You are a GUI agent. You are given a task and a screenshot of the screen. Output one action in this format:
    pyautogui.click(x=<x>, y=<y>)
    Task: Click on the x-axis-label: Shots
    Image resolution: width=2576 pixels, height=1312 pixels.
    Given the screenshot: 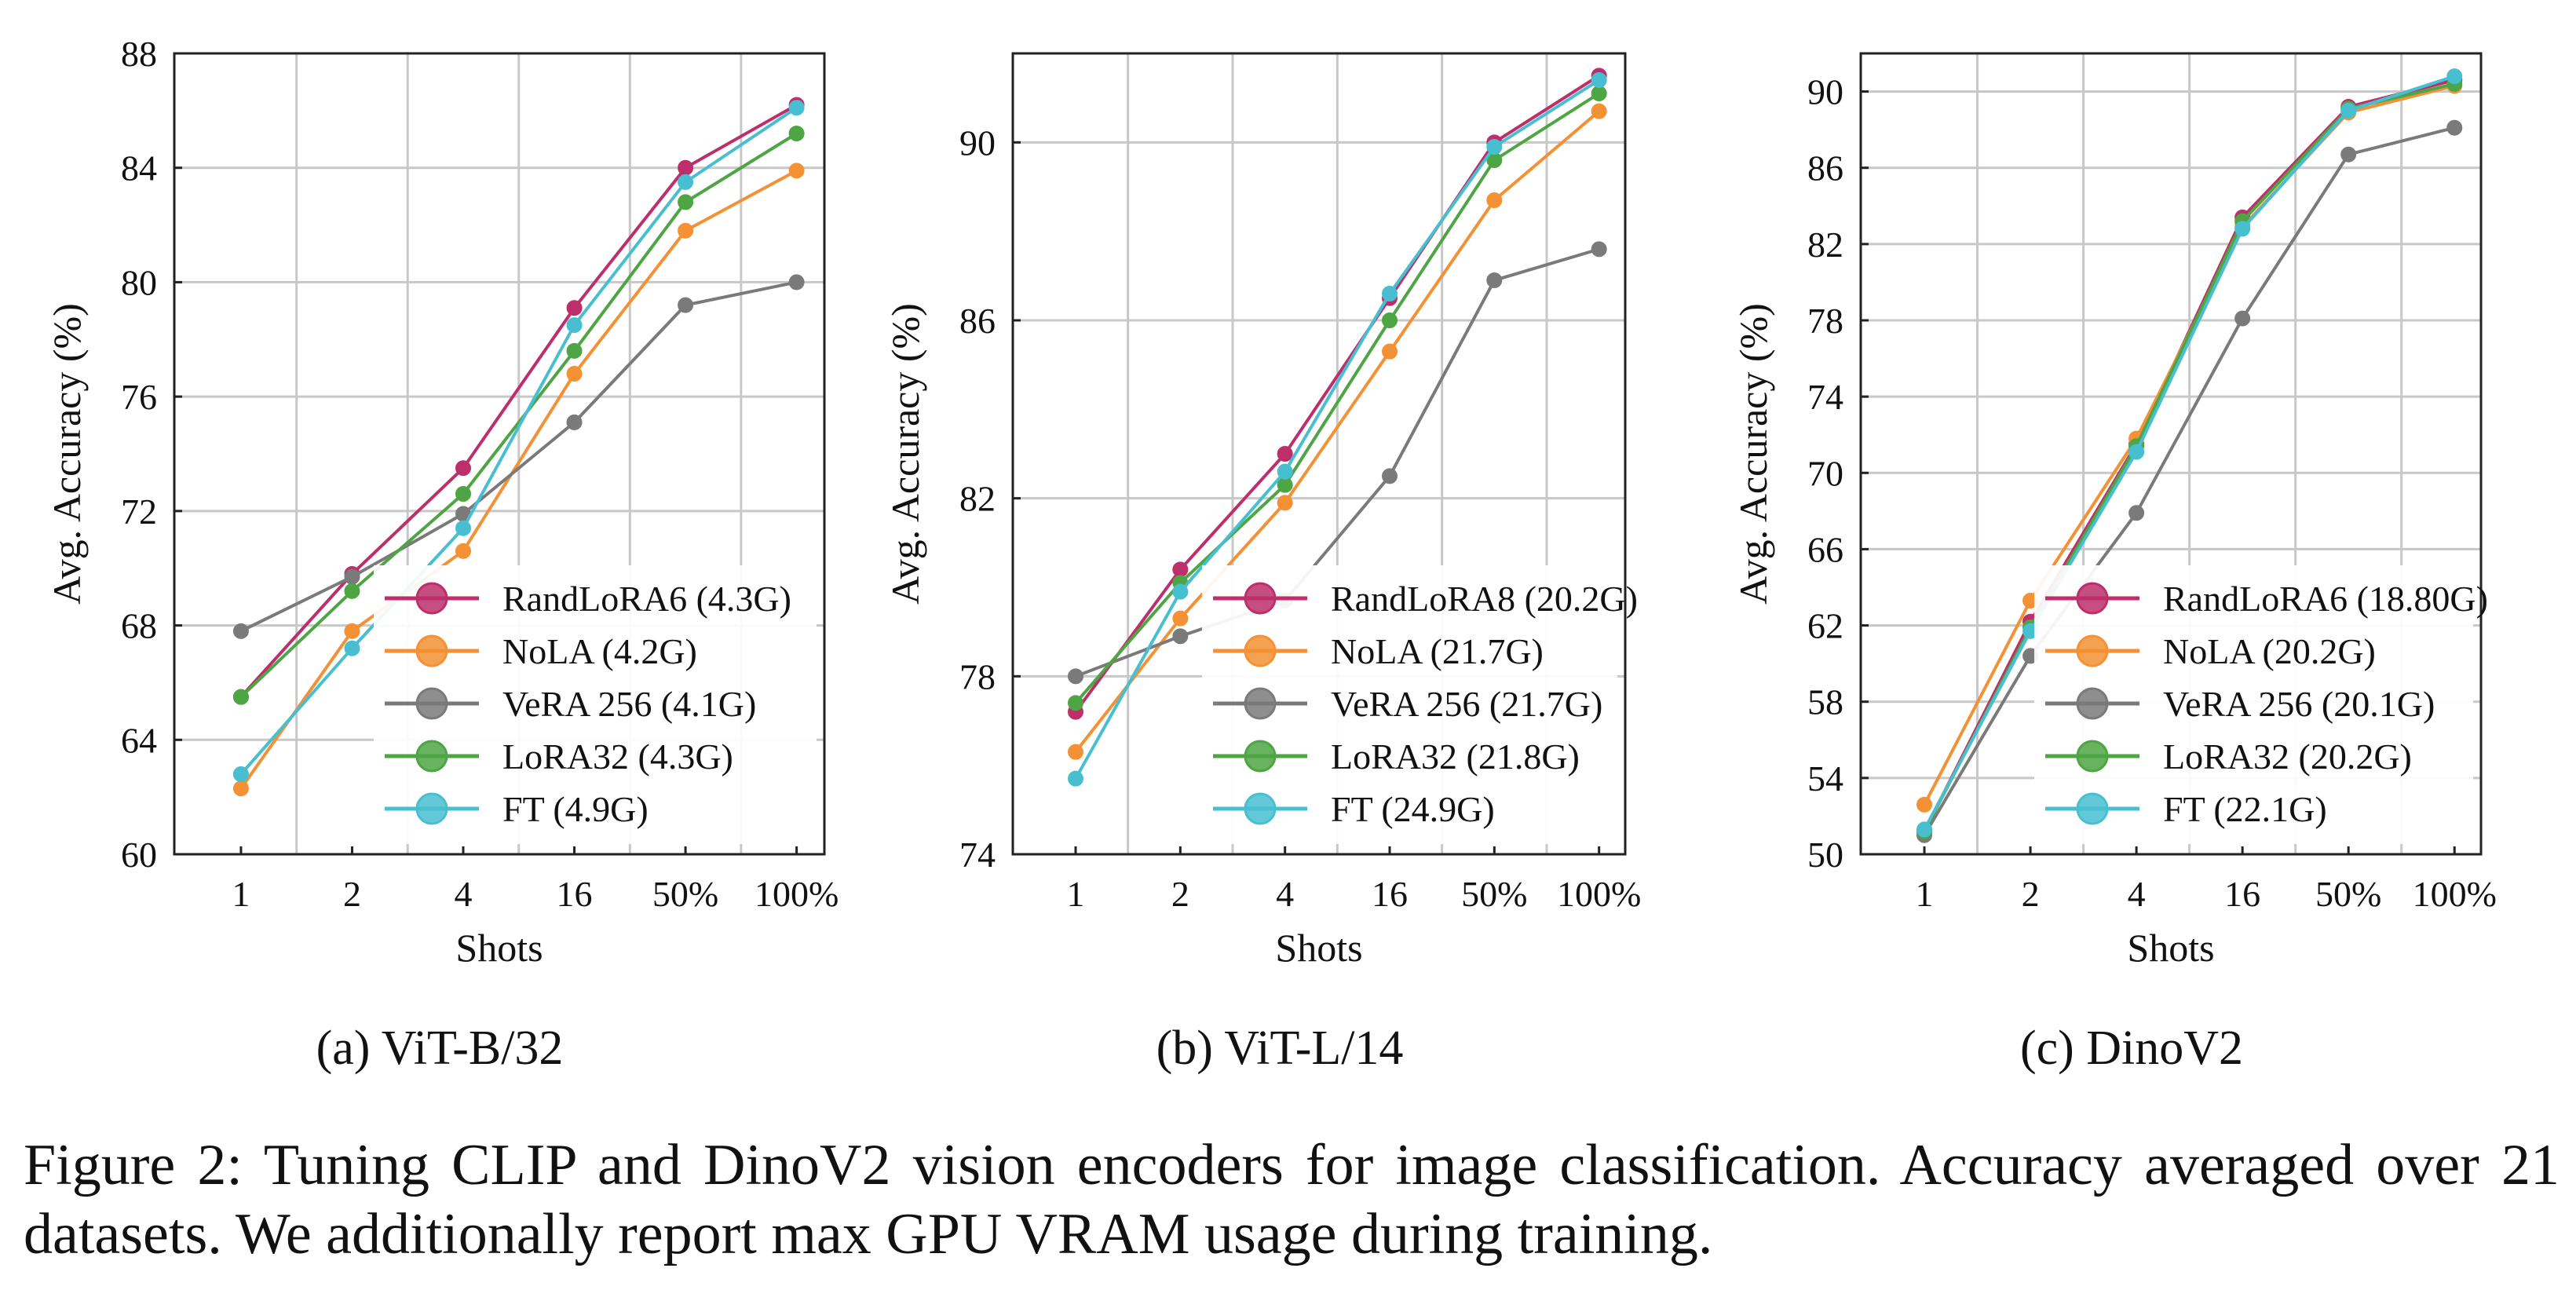 What is the action you would take?
    pyautogui.click(x=1319, y=948)
    